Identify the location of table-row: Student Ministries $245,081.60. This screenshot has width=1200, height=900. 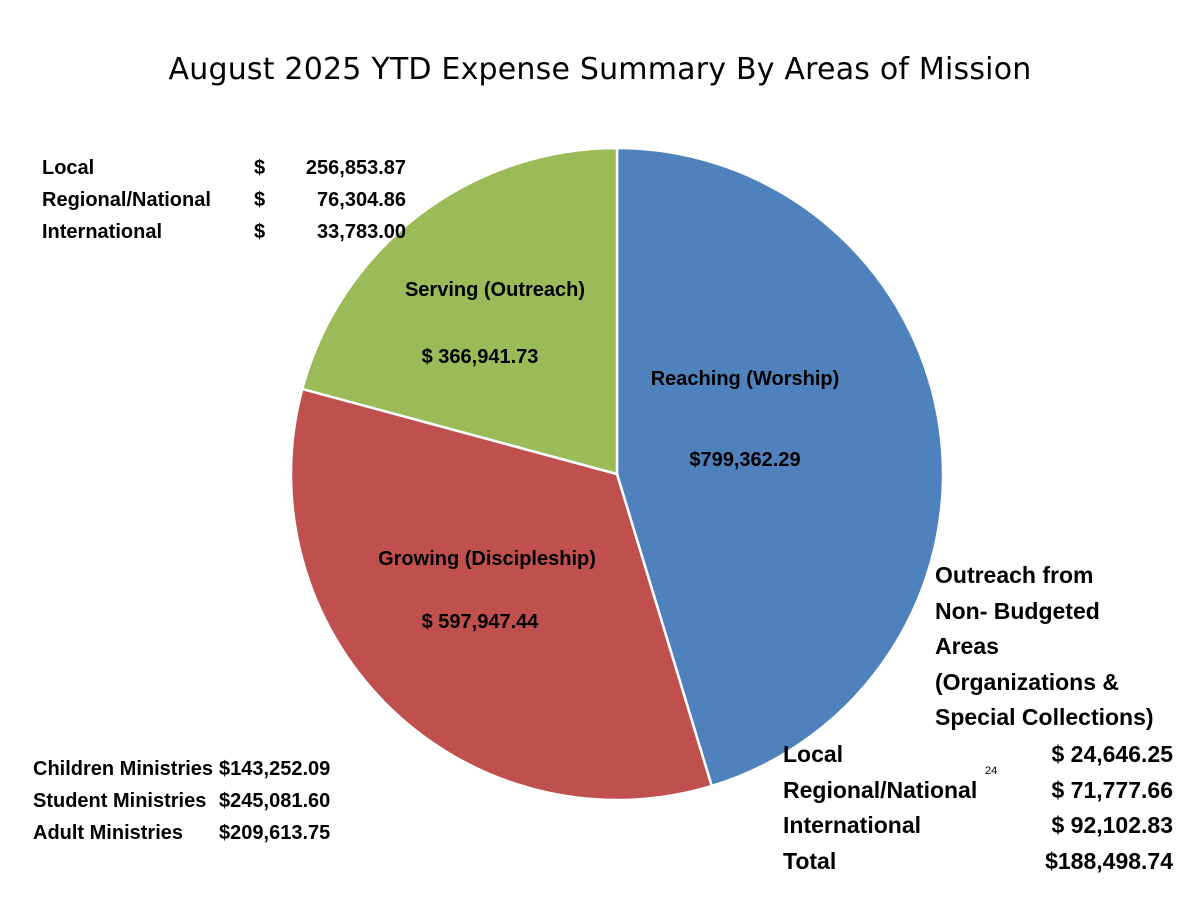
(181, 801).